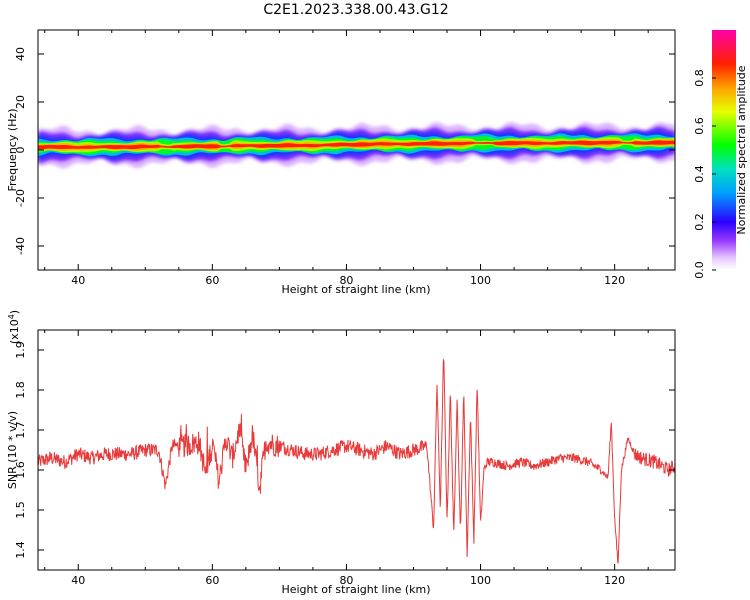 The image size is (750, 600). Describe the element at coordinates (20, 510) in the screenshot. I see `snr-ytick-label: 1.5` at that location.